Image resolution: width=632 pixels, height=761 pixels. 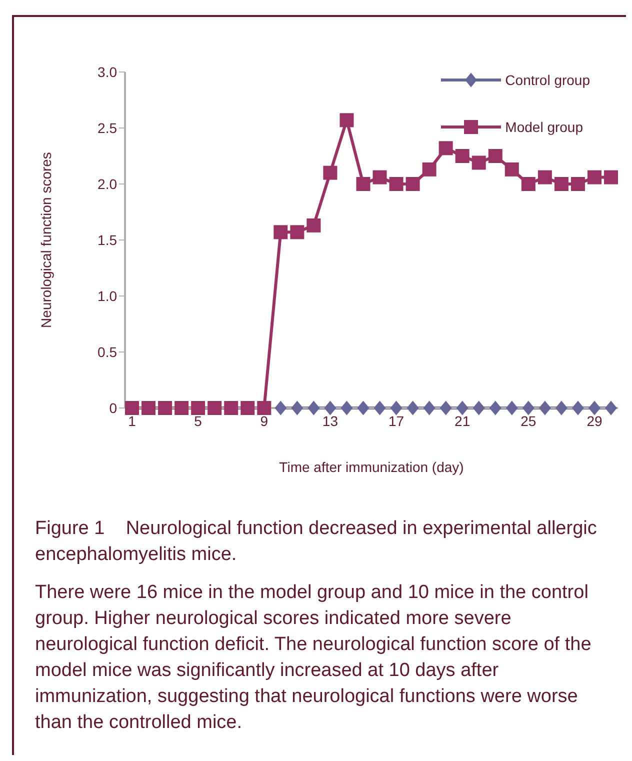 What do you see at coordinates (547, 80) in the screenshot?
I see `legend-label: Control group` at bounding box center [547, 80].